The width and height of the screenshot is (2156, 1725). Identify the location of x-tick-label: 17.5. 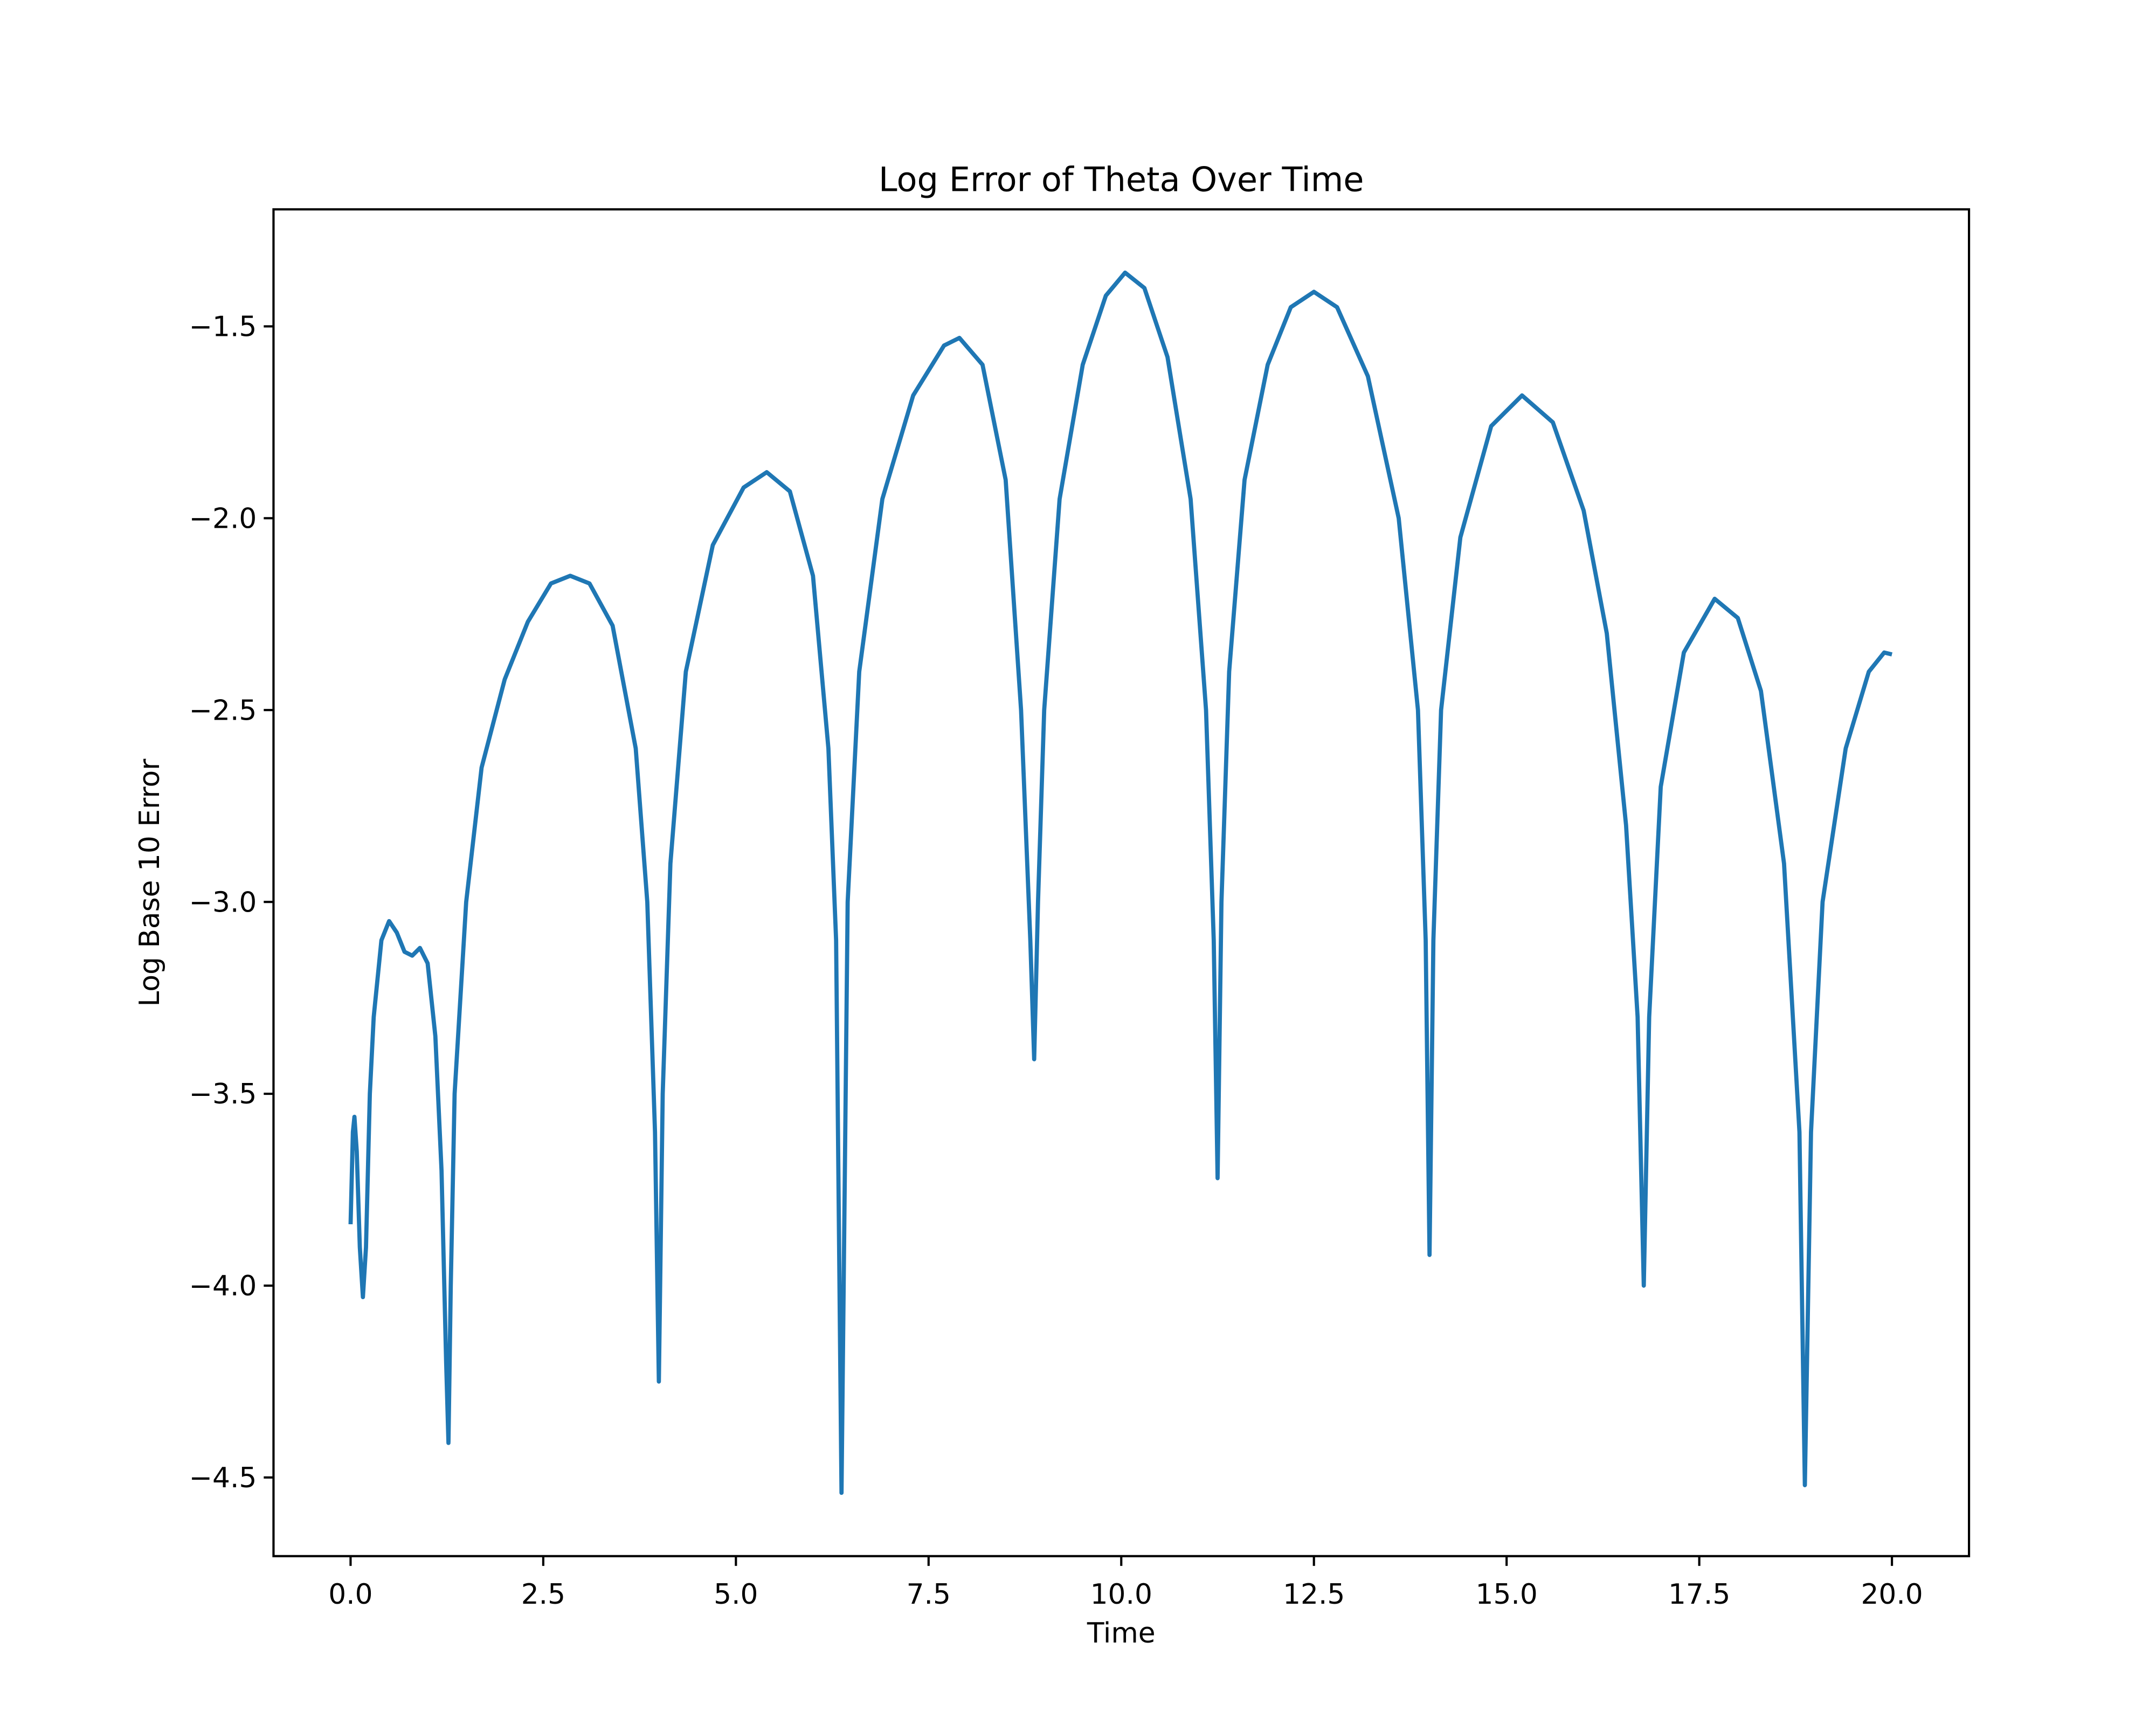
(1699, 1594).